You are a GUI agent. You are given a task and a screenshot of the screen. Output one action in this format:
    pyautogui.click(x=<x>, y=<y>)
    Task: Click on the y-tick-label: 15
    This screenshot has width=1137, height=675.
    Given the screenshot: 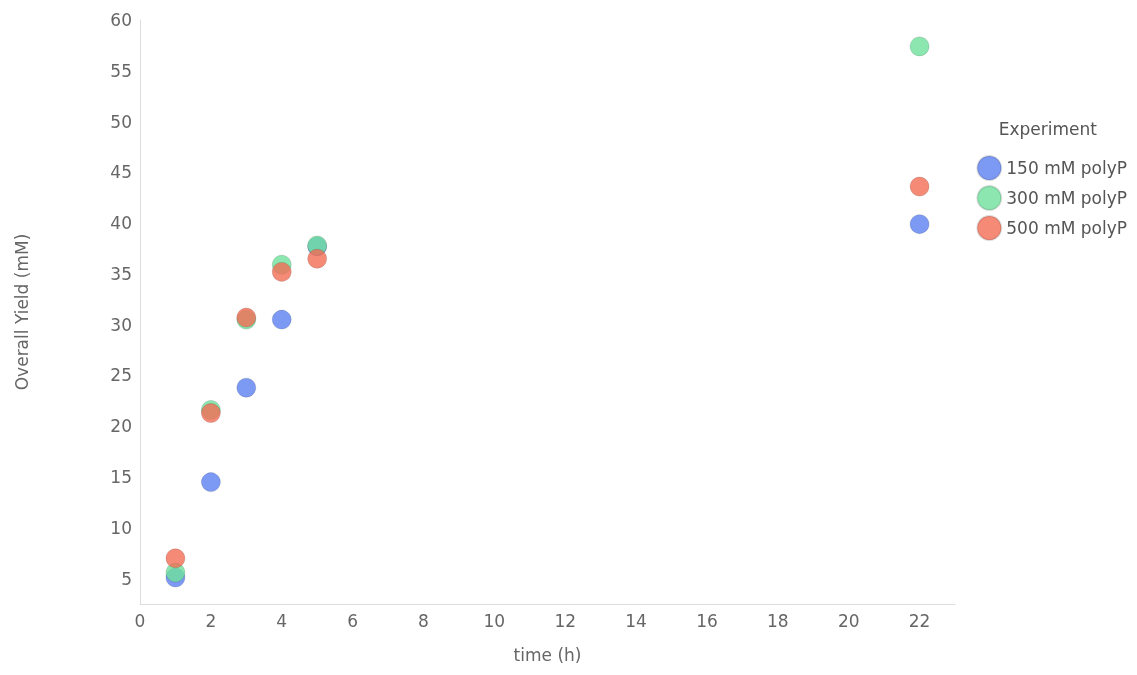 What is the action you would take?
    pyautogui.click(x=121, y=477)
    